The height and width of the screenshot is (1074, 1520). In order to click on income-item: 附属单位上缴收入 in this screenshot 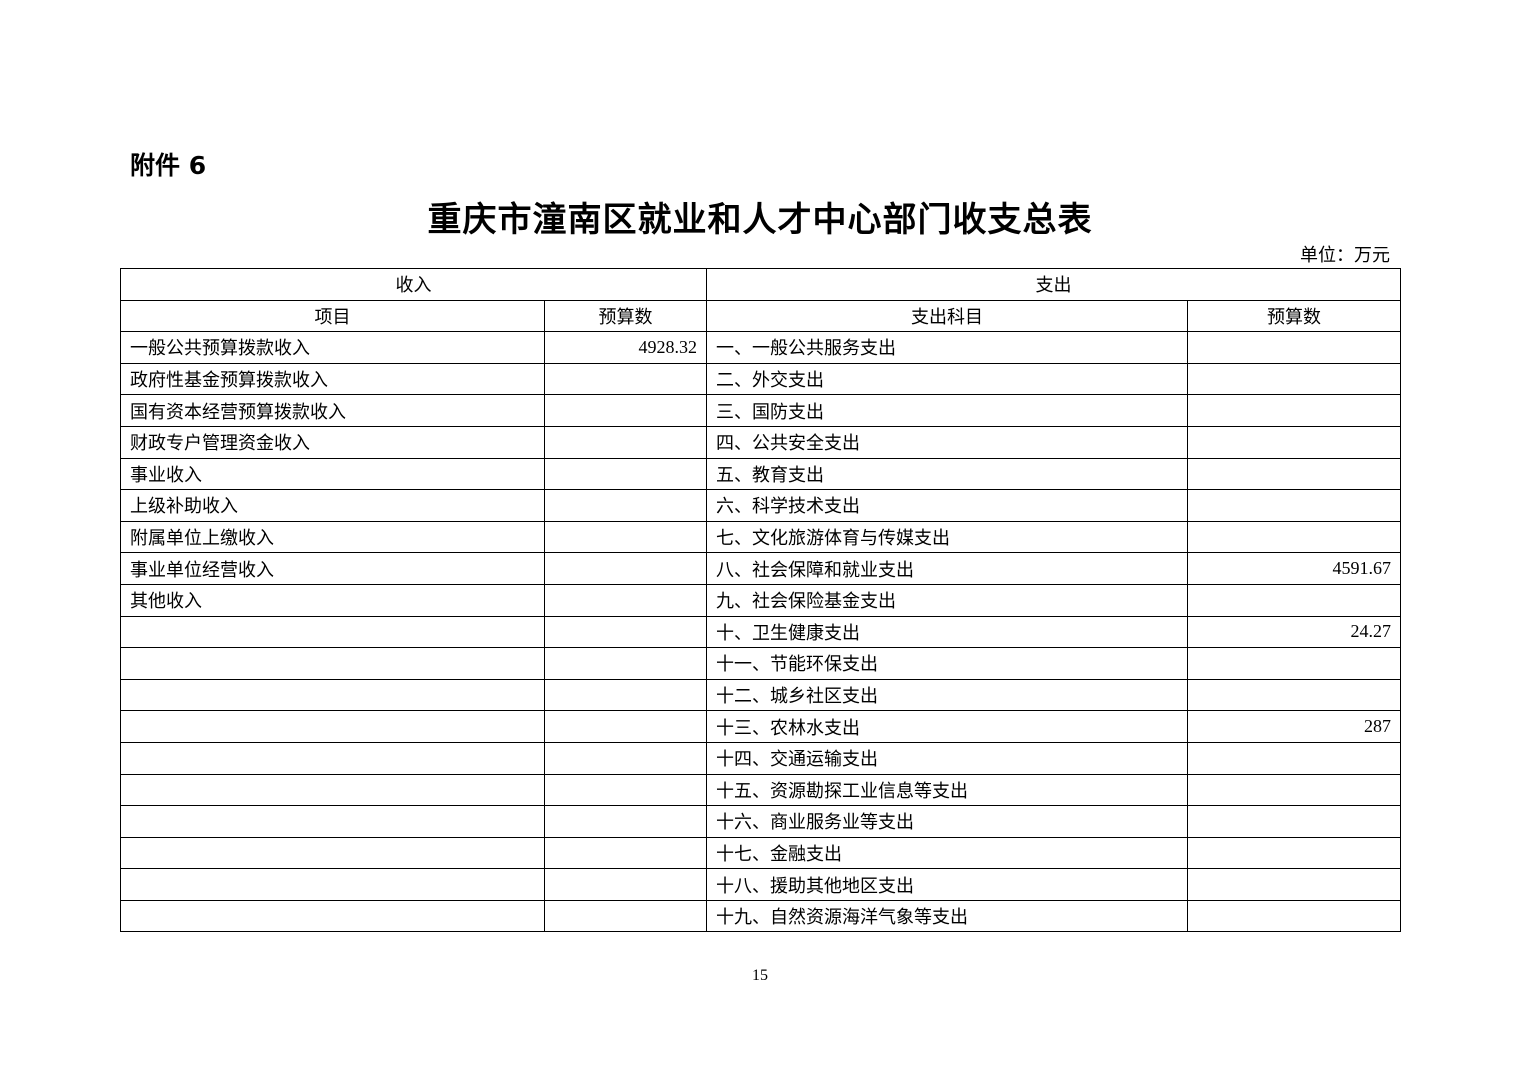, I will do `click(332, 537)`.